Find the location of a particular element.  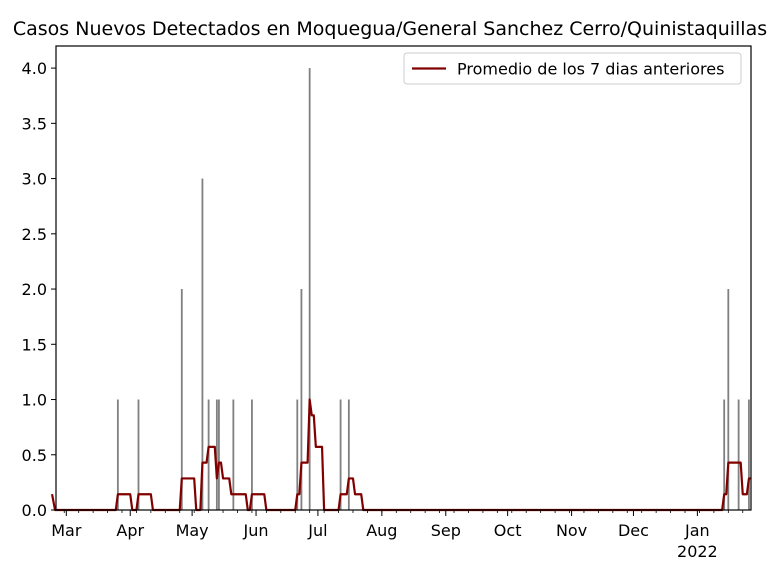

x-tick-label-9: Dec is located at coordinates (633, 530).